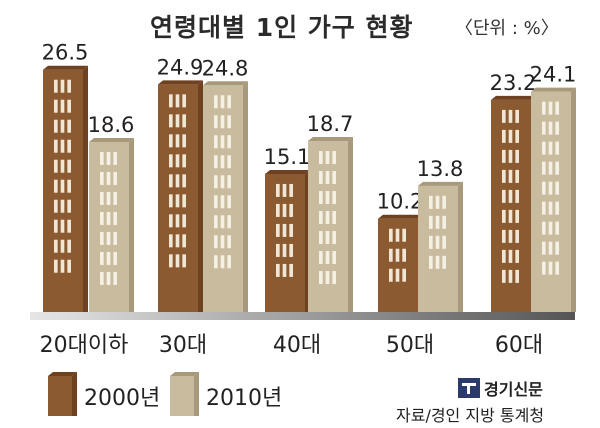  I want to click on x-tick-label: 50대, so click(410, 345).